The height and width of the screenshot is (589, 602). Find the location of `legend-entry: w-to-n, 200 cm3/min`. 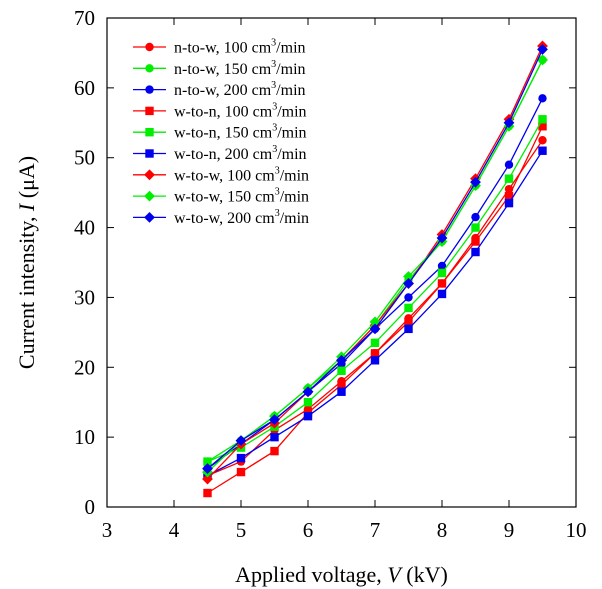

legend-entry: w-to-n, 200 cm3/min is located at coordinates (220, 153).